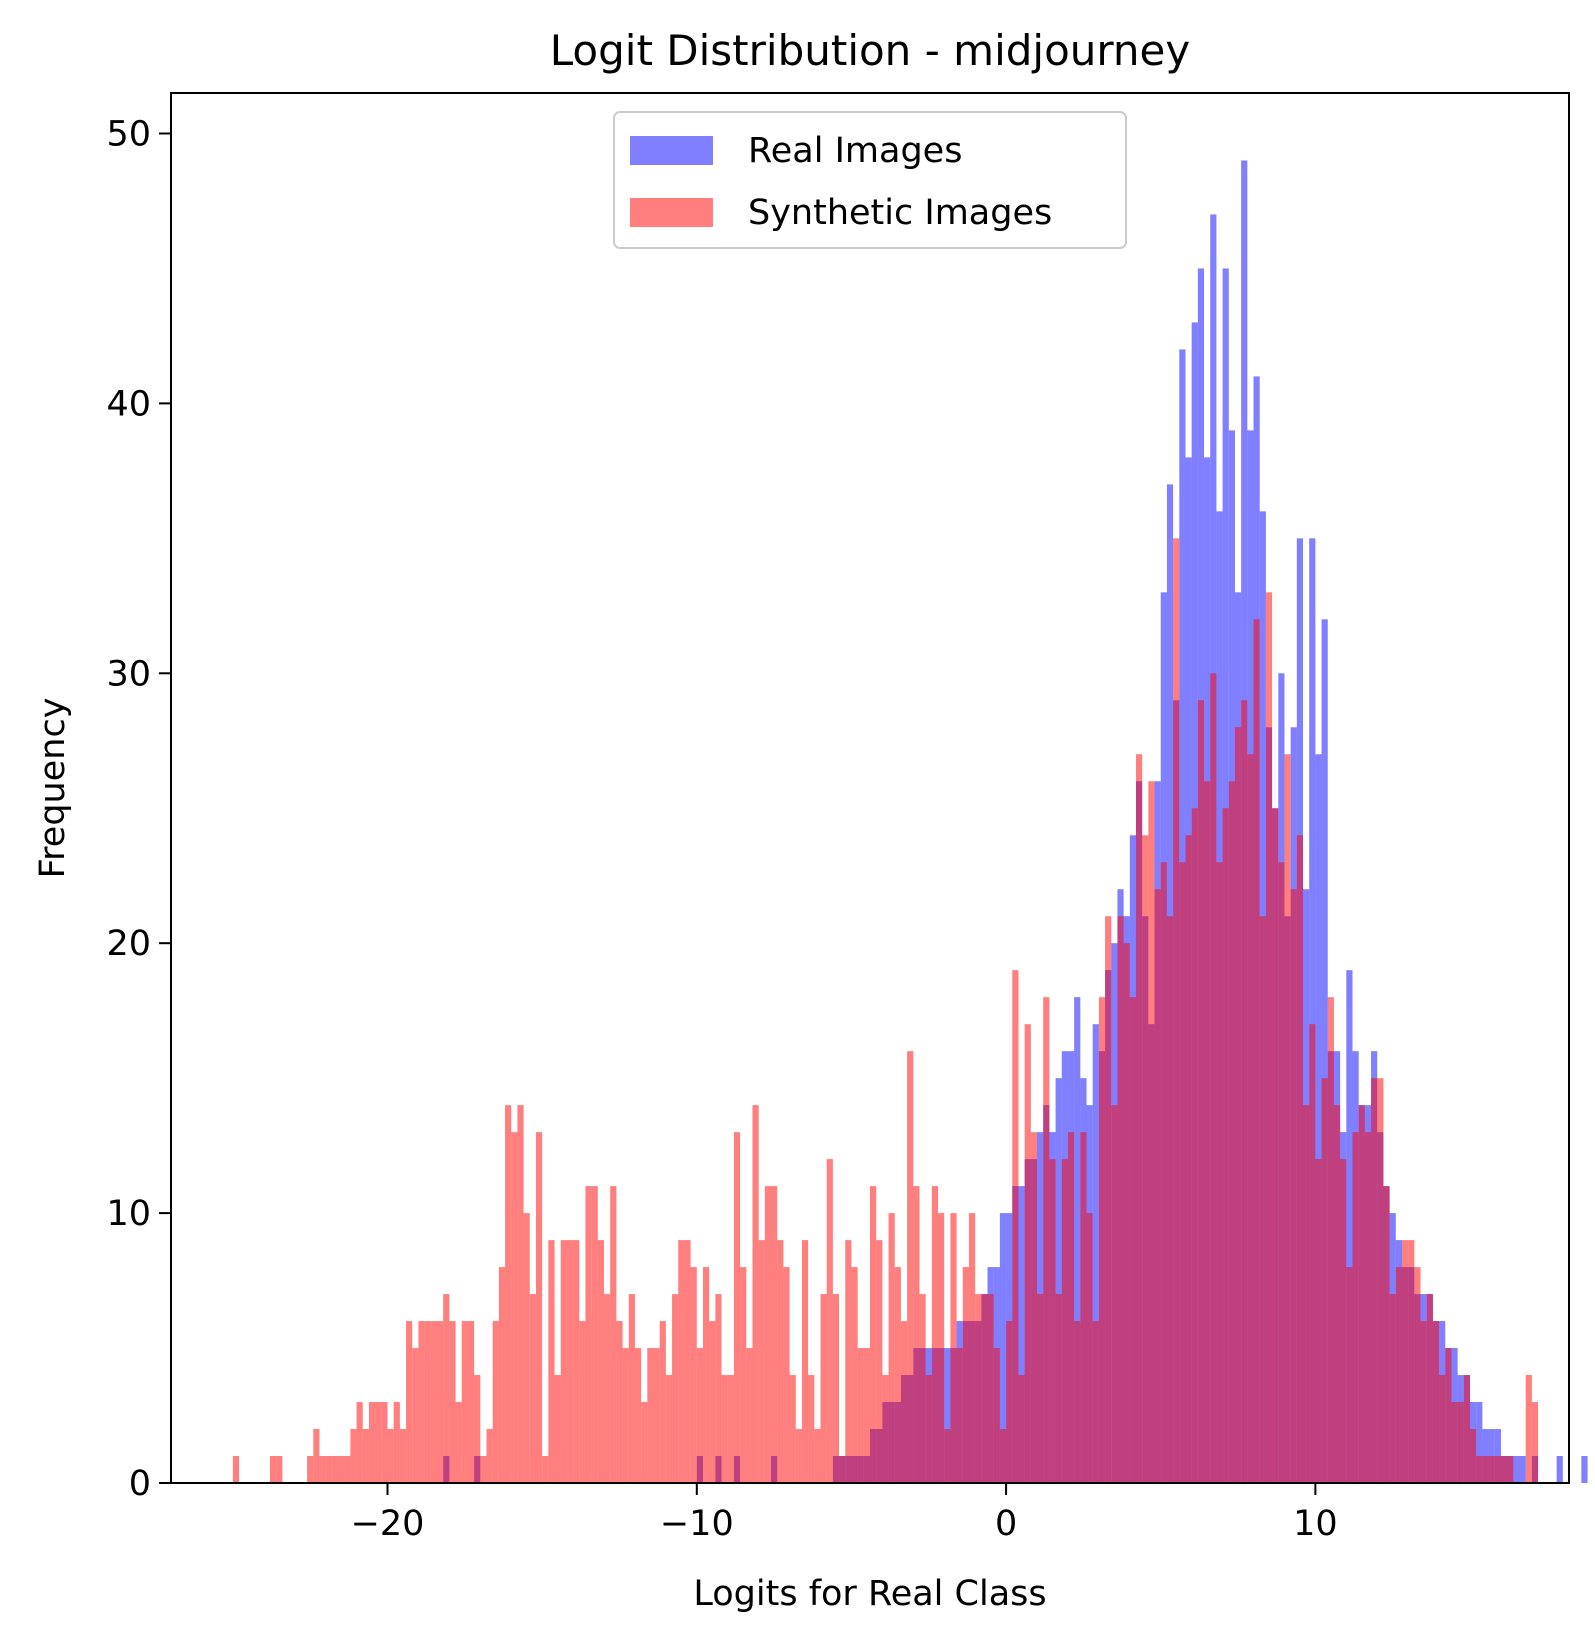 The image size is (1595, 1638). Describe the element at coordinates (869, 1594) in the screenshot. I see `x-axis-label: Logits for Real Class` at that location.